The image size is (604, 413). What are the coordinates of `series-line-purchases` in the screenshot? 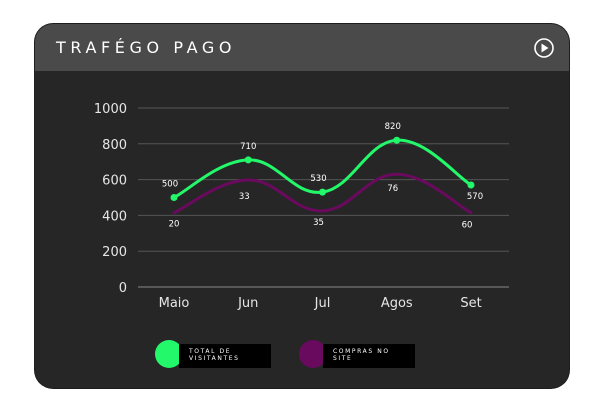 It's located at (322, 193).